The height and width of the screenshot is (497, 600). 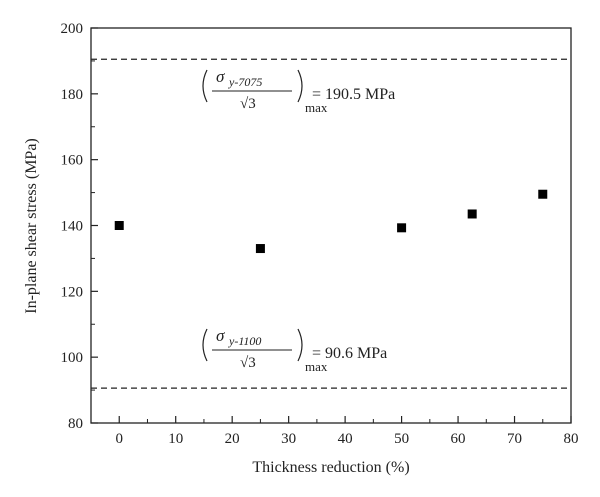 I want to click on y-tick-label: 200, so click(x=72, y=29).